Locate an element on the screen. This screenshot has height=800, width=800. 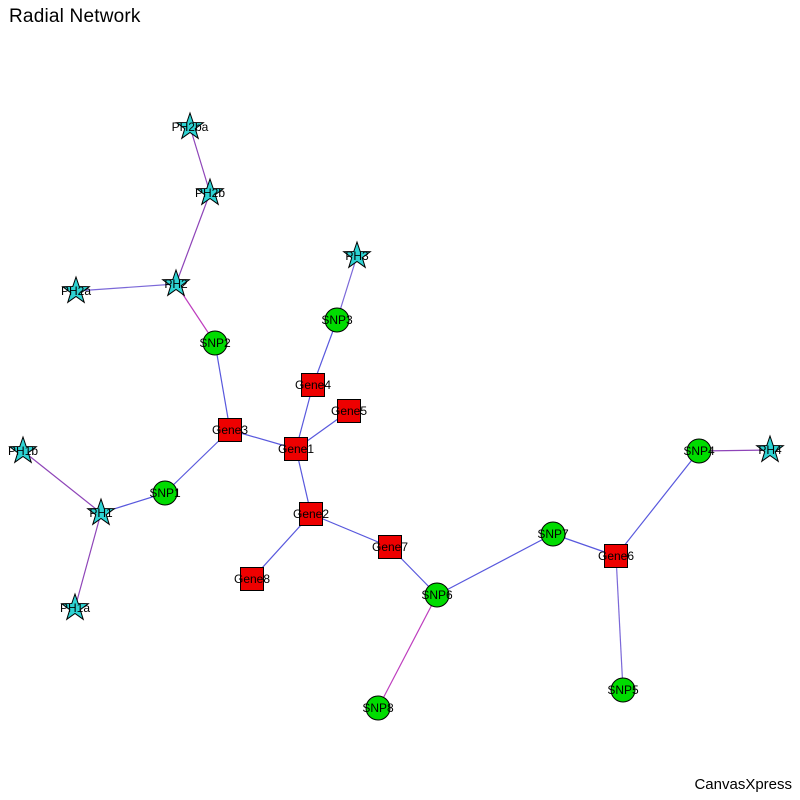
page-title: Radial Network is located at coordinates (75, 16).